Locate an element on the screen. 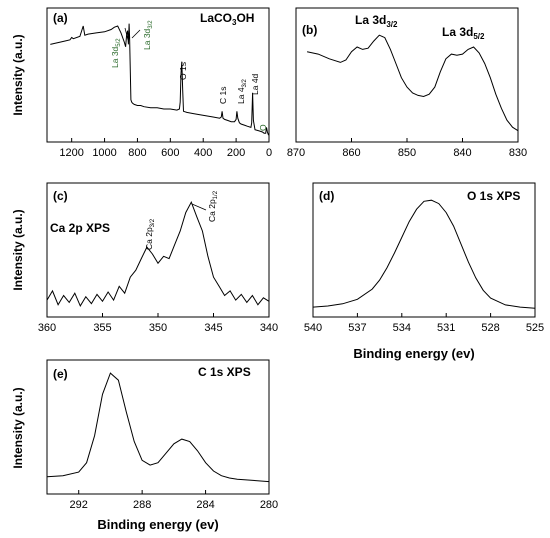 The image size is (550, 538). y-axis-title-e: Intensity (a.u.) is located at coordinates (18, 427).